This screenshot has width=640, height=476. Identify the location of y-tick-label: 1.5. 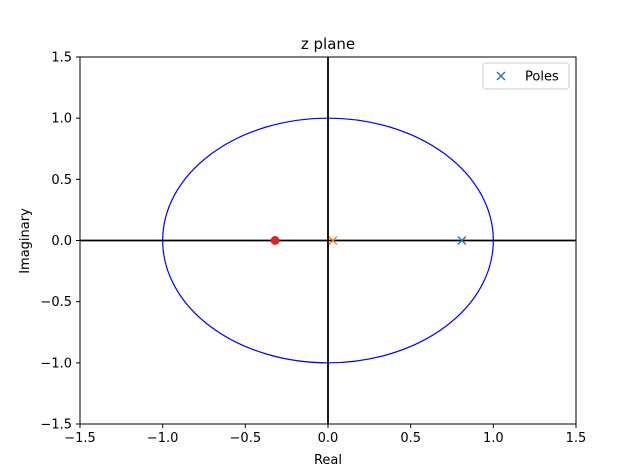
(61, 58).